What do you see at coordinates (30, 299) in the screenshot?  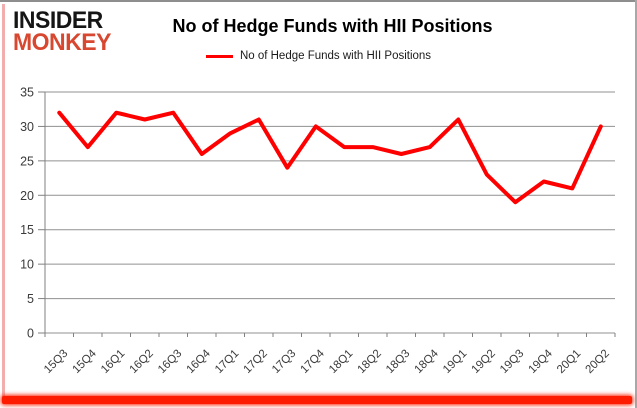 I see `y-tick-label: 5` at bounding box center [30, 299].